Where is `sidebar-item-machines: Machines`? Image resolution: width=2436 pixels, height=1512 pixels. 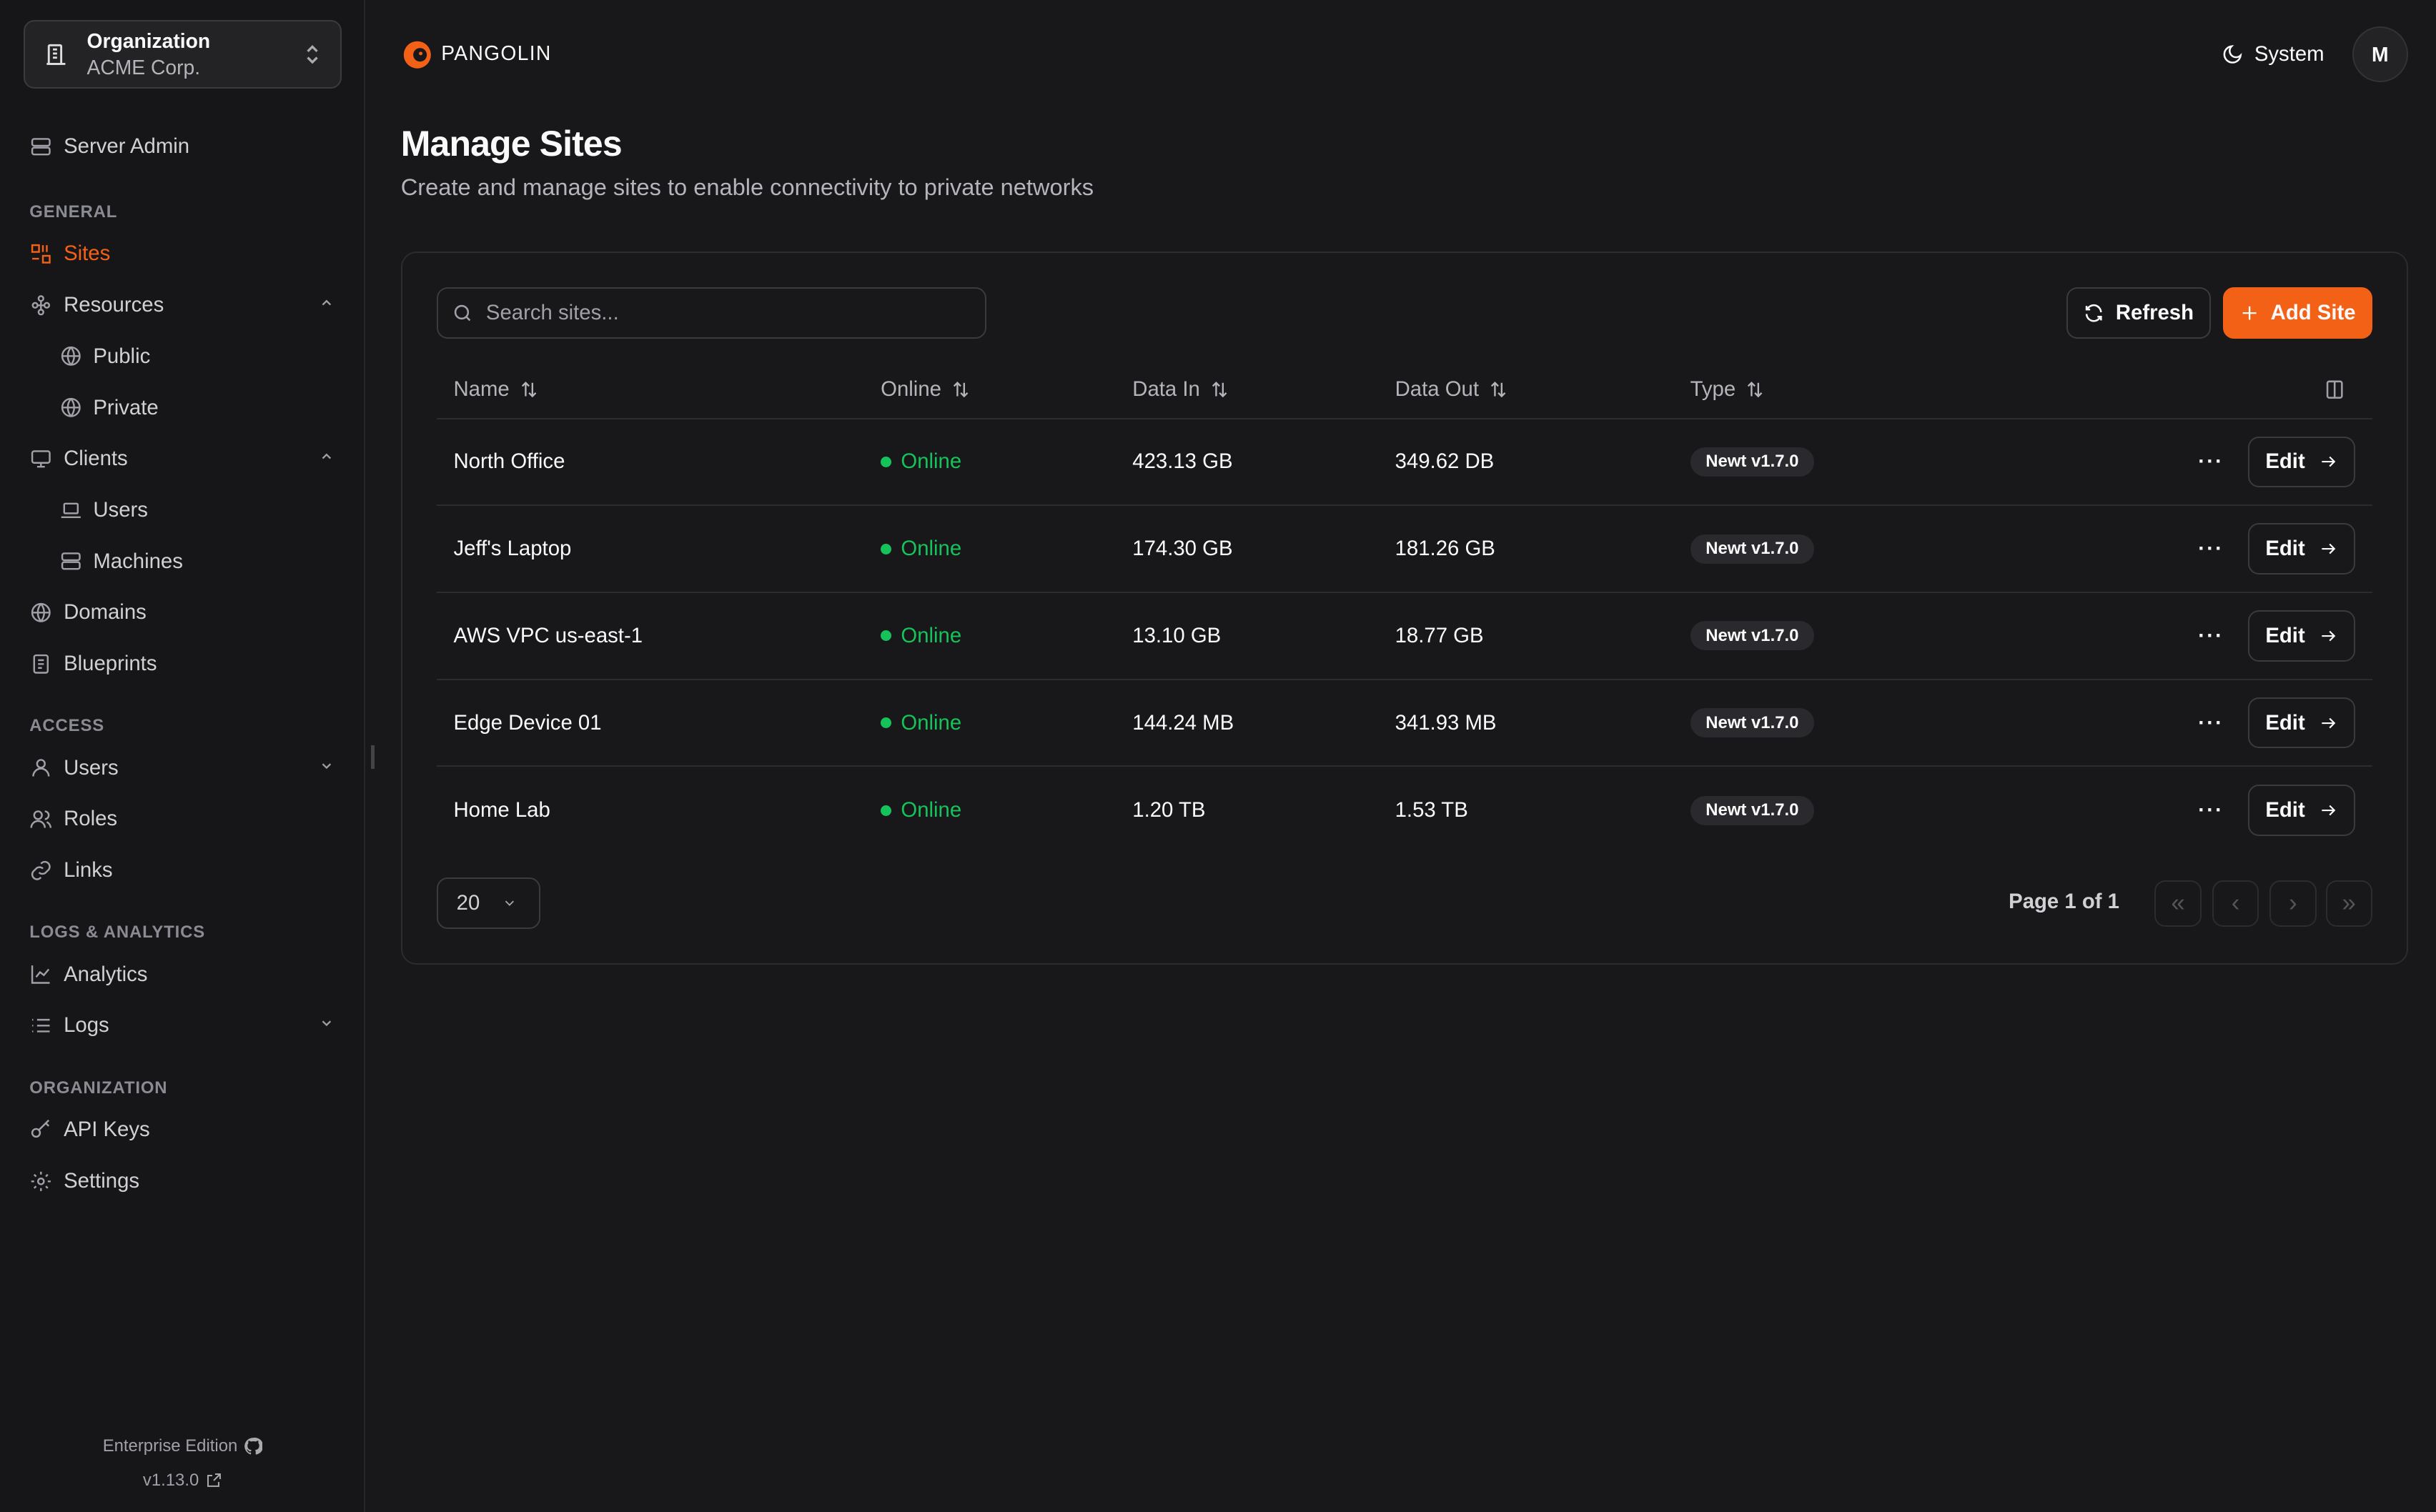
sidebar-item-machines: Machines is located at coordinates (182, 562).